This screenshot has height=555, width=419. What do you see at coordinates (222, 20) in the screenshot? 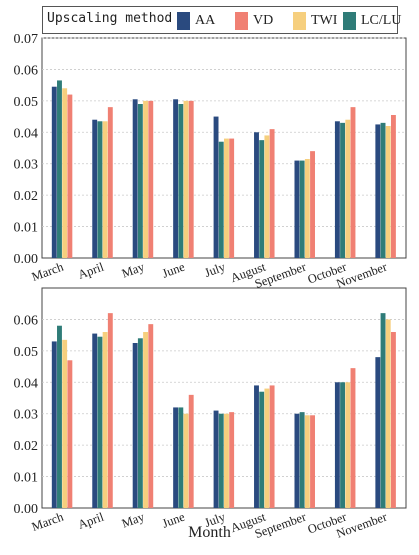
I see `legend: Upscaling method AA VD TWI LC/LU` at bounding box center [222, 20].